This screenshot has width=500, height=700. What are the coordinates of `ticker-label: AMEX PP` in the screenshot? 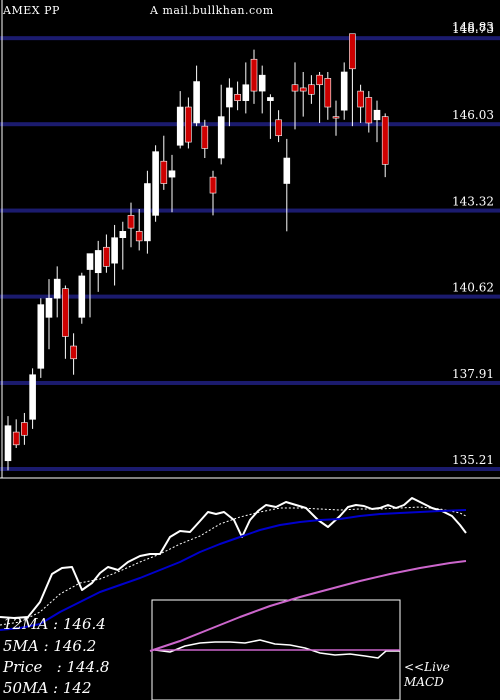 It's located at (31, 10).